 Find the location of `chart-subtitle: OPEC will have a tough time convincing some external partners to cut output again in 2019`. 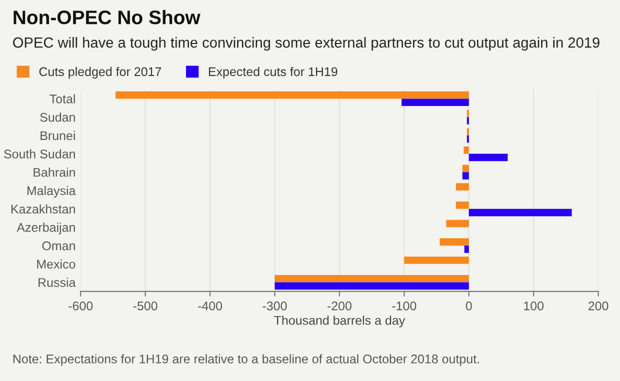

chart-subtitle: OPEC will have a tough time convincing some external partners to cut output again in 2019 is located at coordinates (306, 44).